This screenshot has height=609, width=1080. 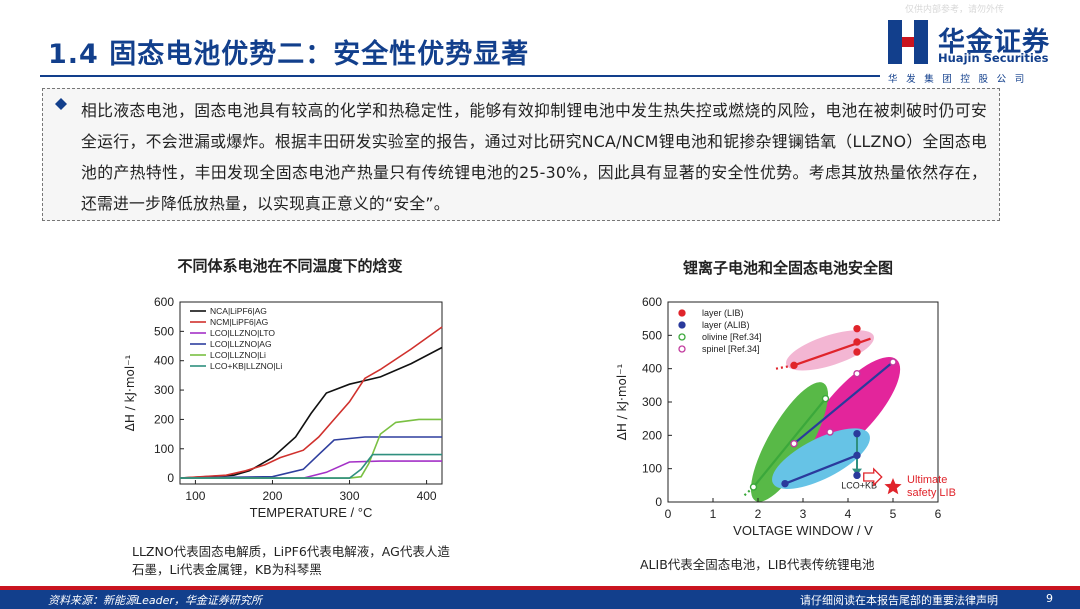 What do you see at coordinates (873, 477) in the screenshot?
I see `safety-arrow-icon` at bounding box center [873, 477].